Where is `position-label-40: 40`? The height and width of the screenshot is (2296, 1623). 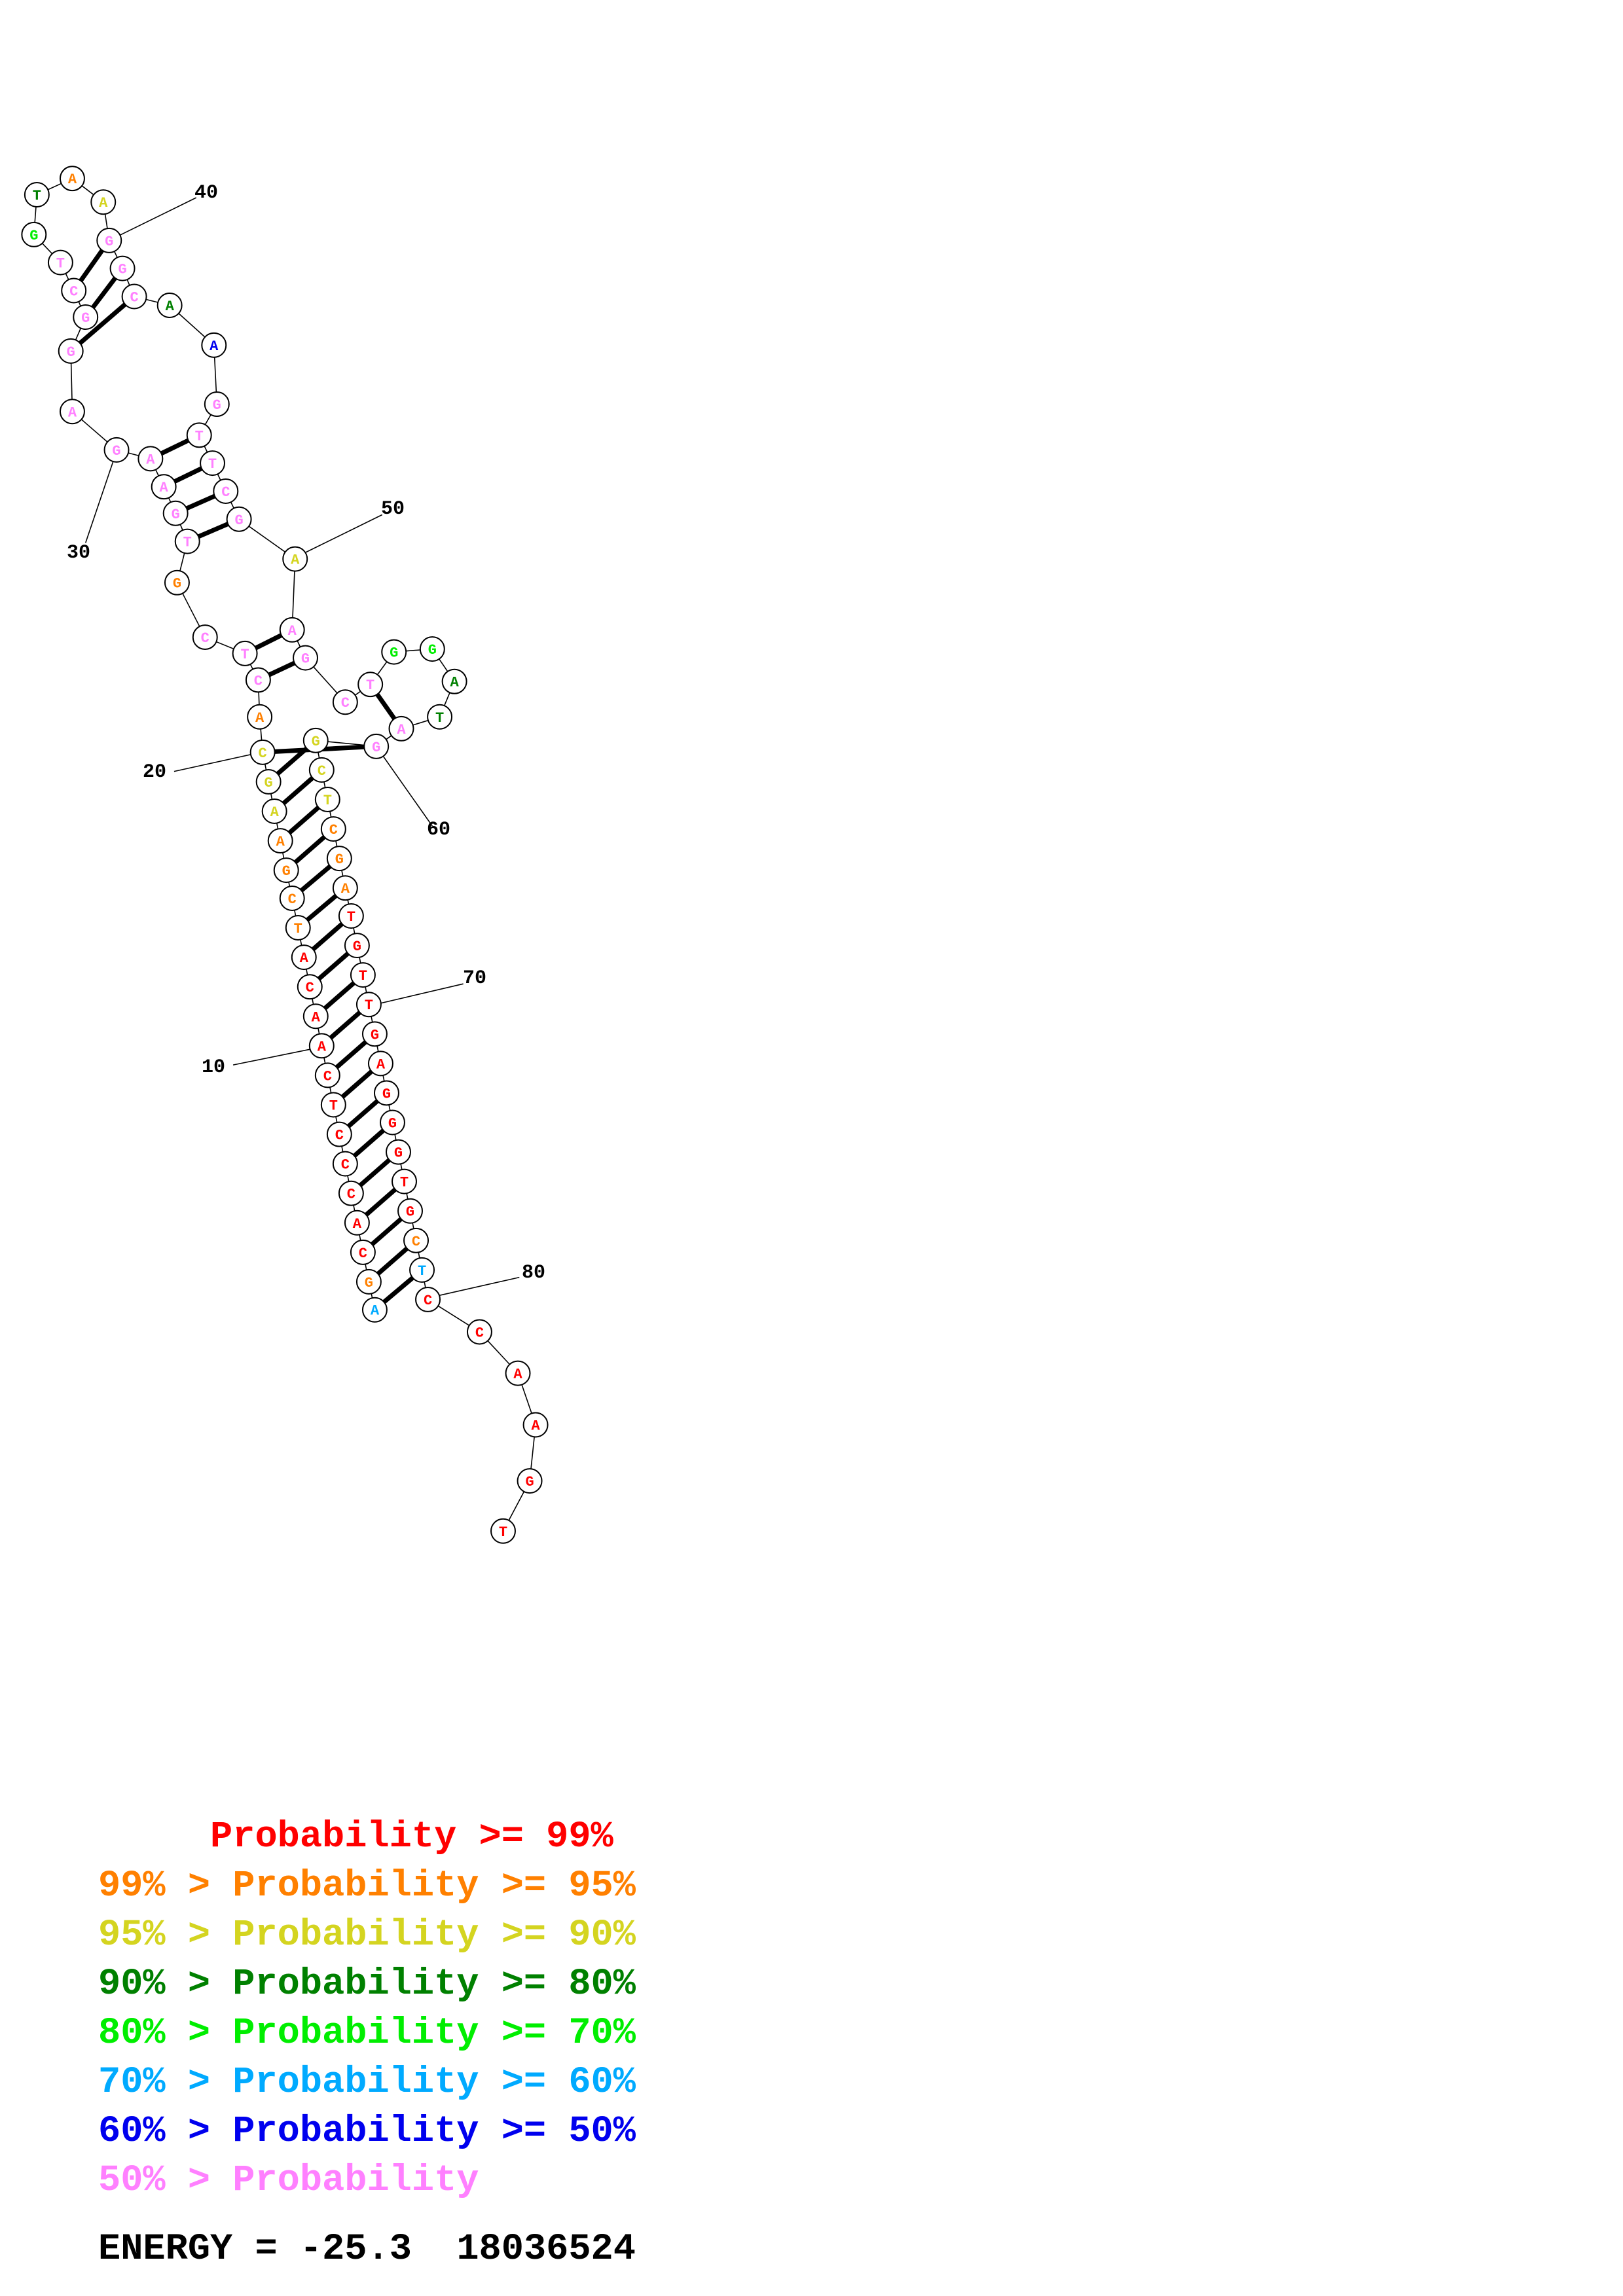
position-label-40: 40 is located at coordinates (206, 193).